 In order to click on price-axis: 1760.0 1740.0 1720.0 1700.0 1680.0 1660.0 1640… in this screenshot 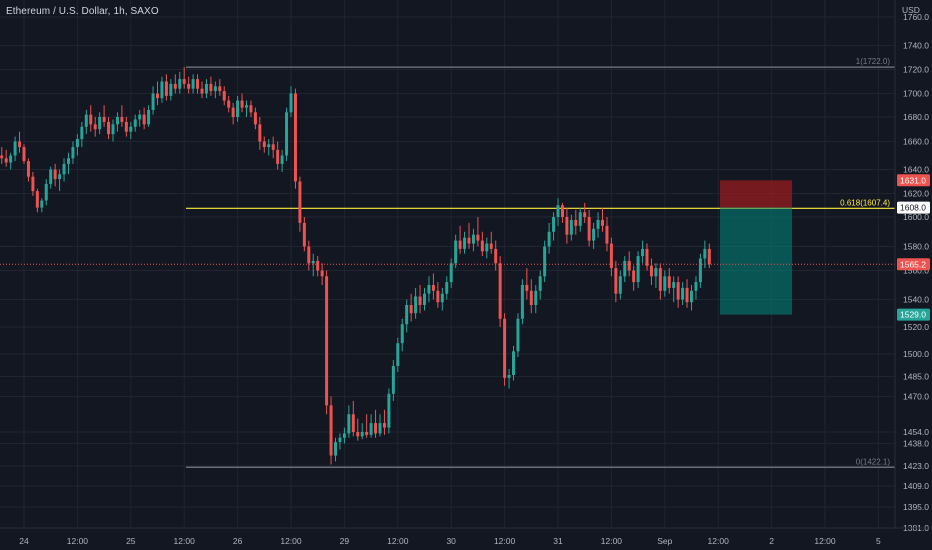, I will do `click(911, 266)`.